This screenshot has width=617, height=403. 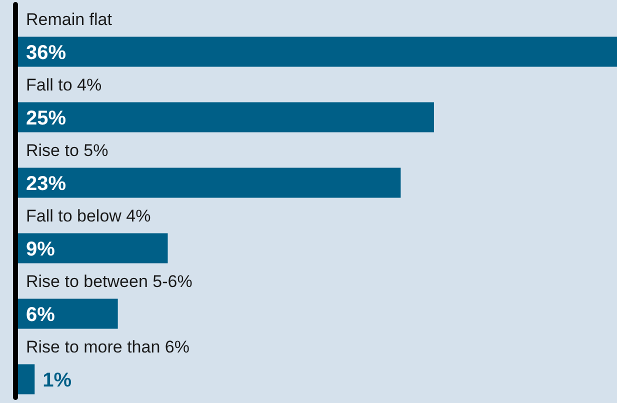 I want to click on y-tick-label: Rise to 5%, so click(x=67, y=150).